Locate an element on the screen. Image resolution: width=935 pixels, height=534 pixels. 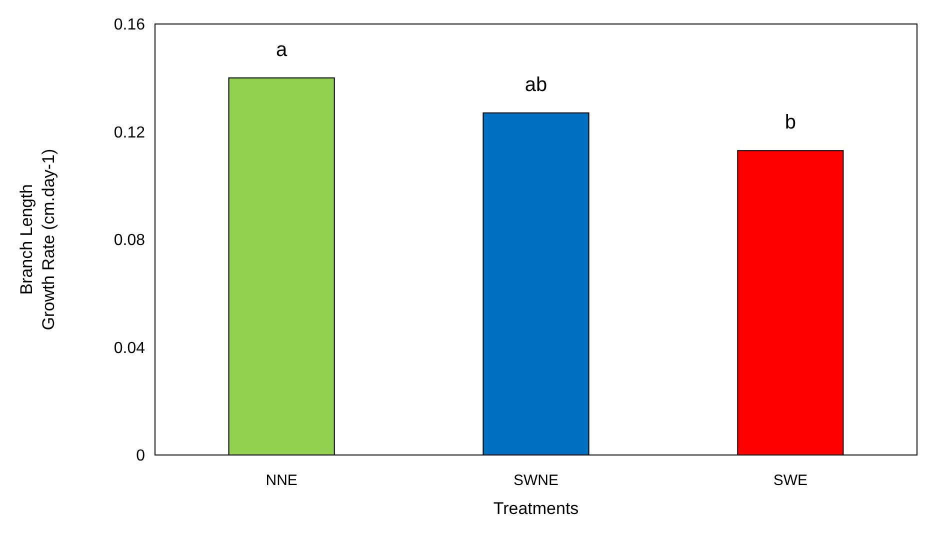
y-tick-label: 0 is located at coordinates (141, 456).